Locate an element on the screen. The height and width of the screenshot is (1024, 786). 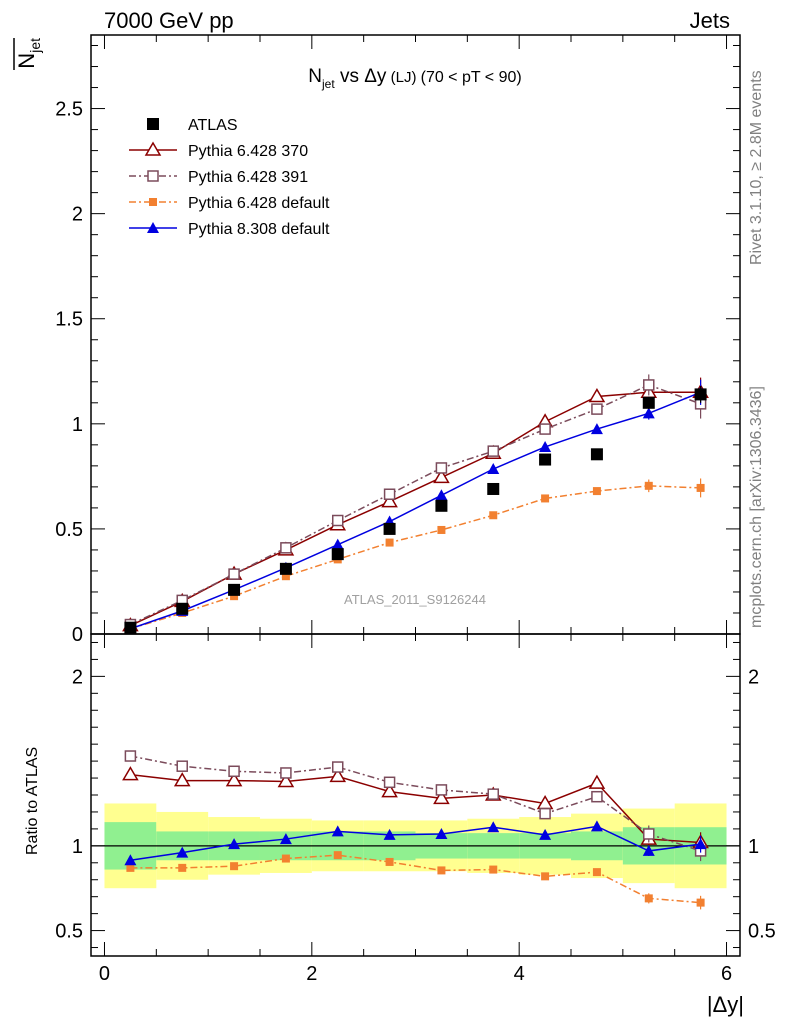
header-left-label: 7000 GeV pp is located at coordinates (169, 20).